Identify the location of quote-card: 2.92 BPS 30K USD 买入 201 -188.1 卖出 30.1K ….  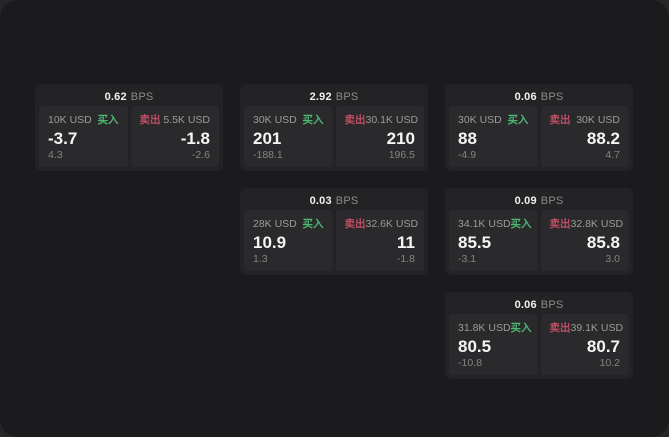
(334, 127).